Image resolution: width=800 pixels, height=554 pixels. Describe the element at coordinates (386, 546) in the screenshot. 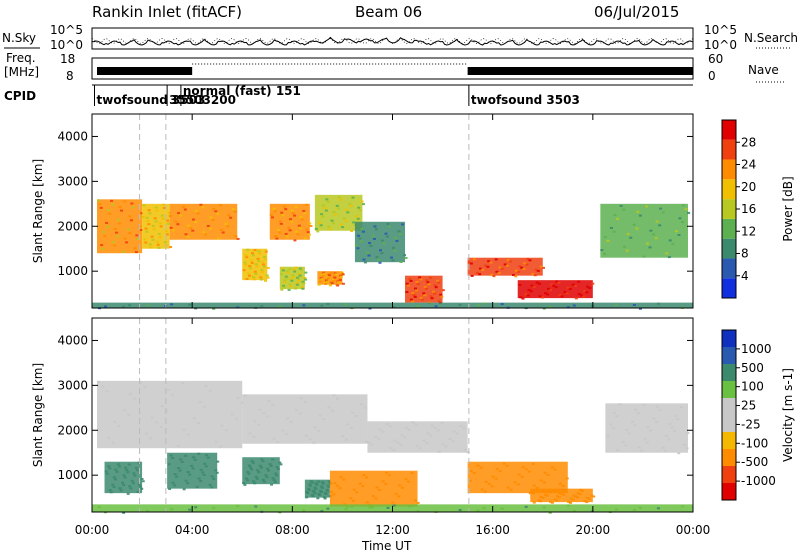

I see `x-axis-label: Time UT` at that location.